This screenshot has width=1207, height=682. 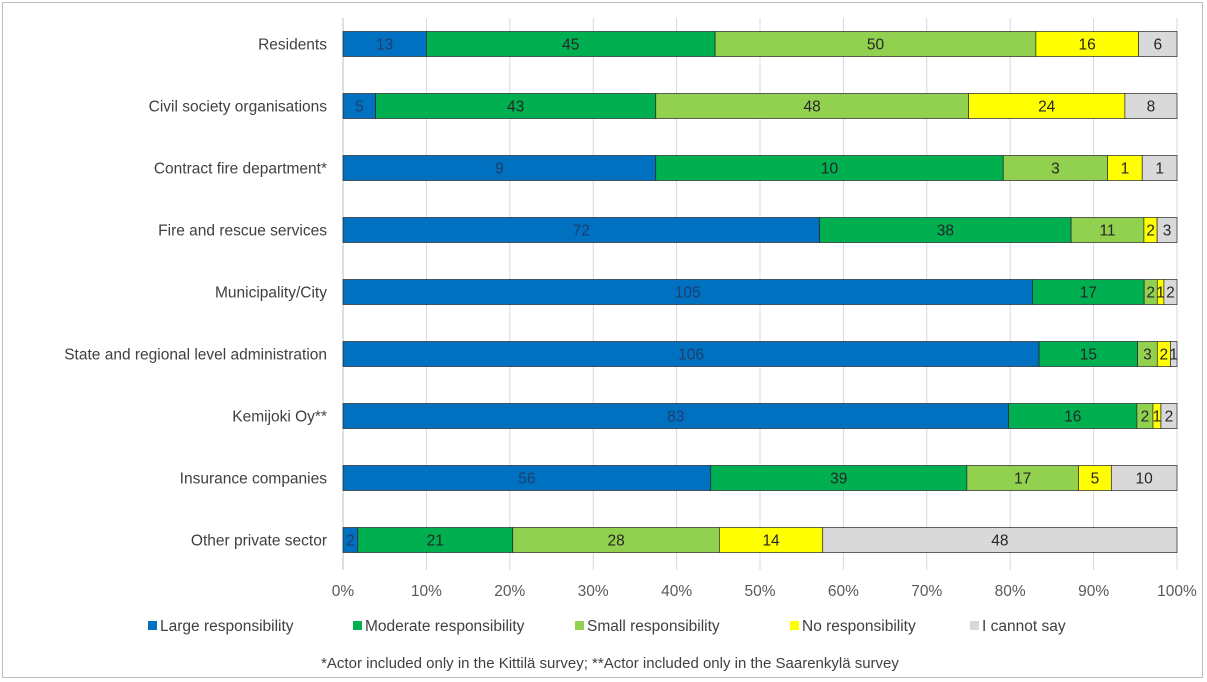 What do you see at coordinates (343, 591) in the screenshot?
I see `x-tick-label: 0%` at bounding box center [343, 591].